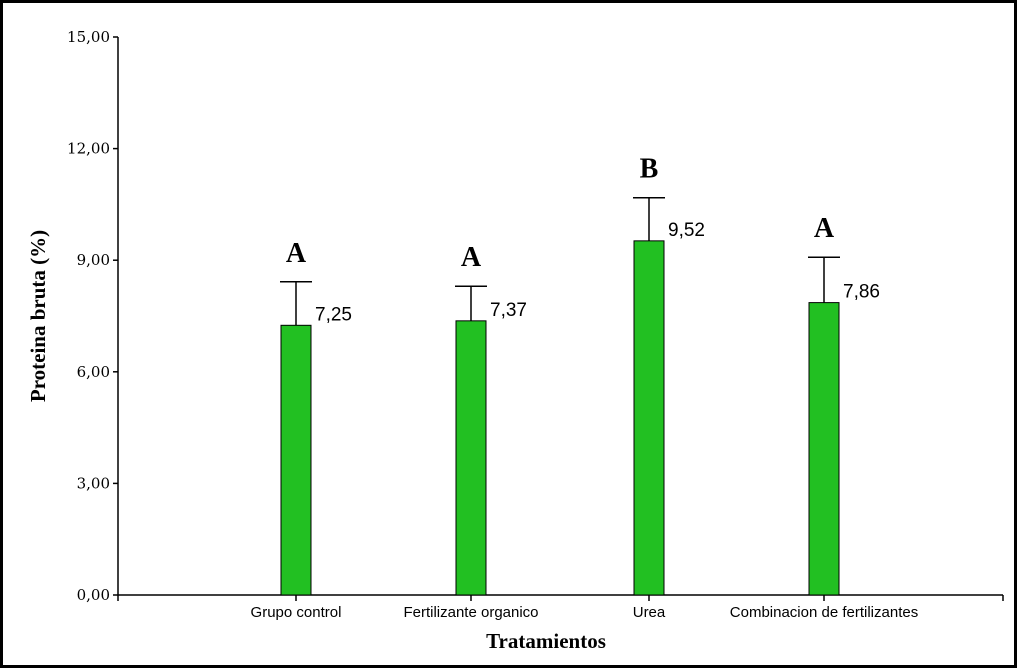 Image resolution: width=1017 pixels, height=668 pixels. What do you see at coordinates (824, 612) in the screenshot?
I see `x-category-label: Combinacion de fertilizantes` at bounding box center [824, 612].